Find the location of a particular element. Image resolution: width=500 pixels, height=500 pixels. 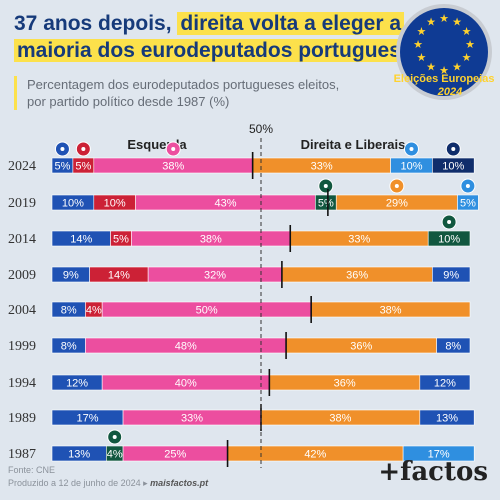

year-label: 2019 is located at coordinates (22, 203).